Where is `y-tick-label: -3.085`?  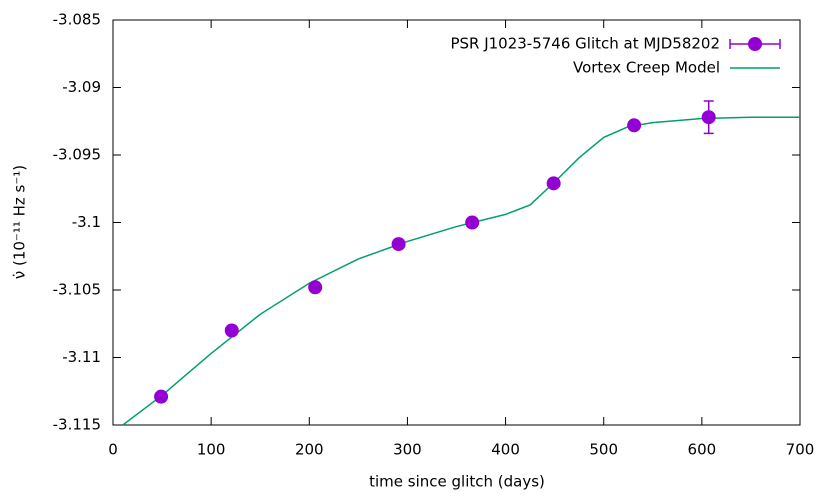
y-tick-label: -3.085 is located at coordinates (77, 20).